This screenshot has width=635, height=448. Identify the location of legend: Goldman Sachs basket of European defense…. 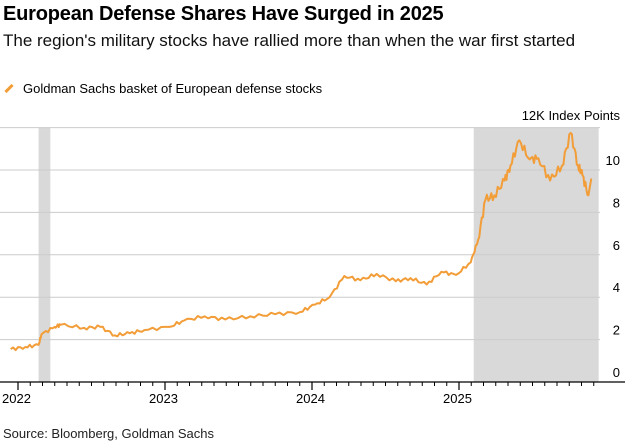
(162, 88).